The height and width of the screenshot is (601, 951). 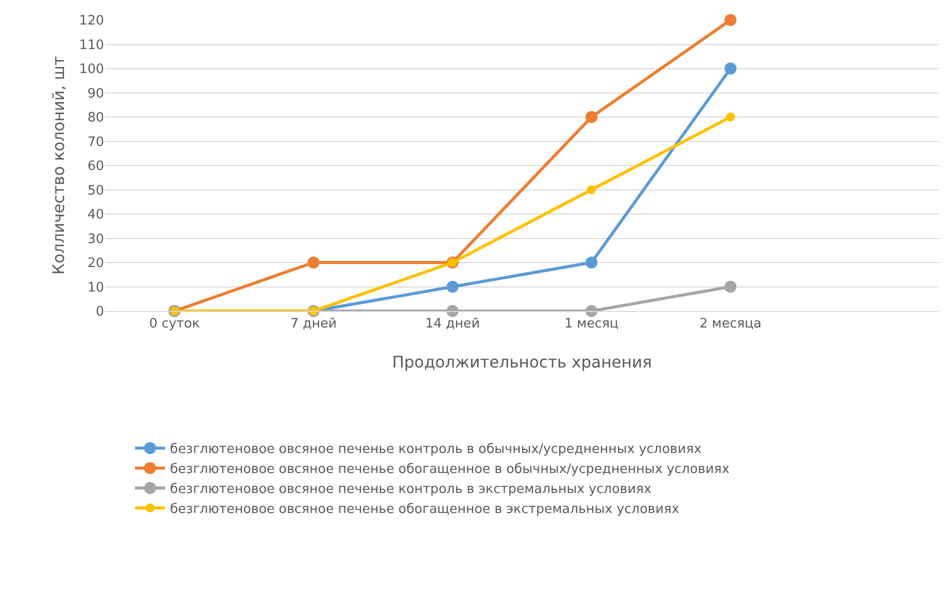 I want to click on y-tick-label: 70, so click(x=95, y=142).